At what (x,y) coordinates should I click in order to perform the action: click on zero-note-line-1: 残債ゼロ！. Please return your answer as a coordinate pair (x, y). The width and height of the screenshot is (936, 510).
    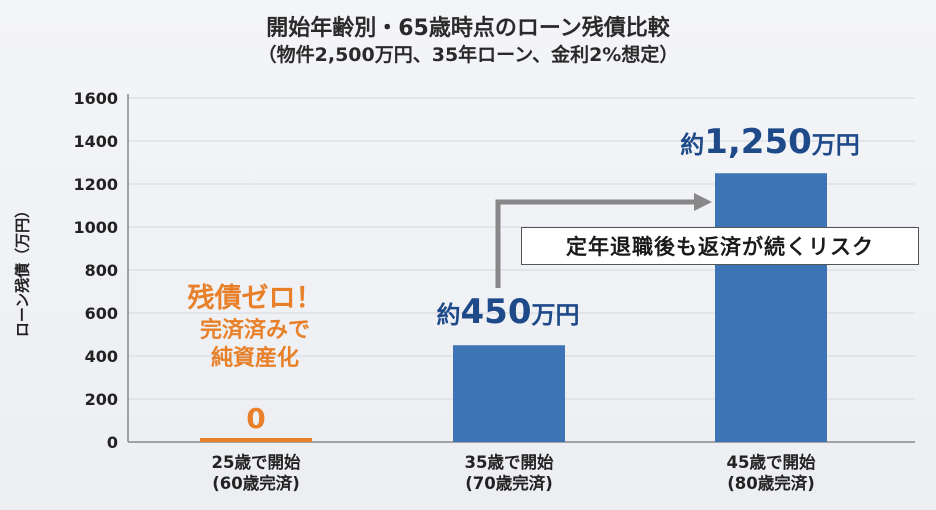
    Looking at the image, I should click on (255, 298).